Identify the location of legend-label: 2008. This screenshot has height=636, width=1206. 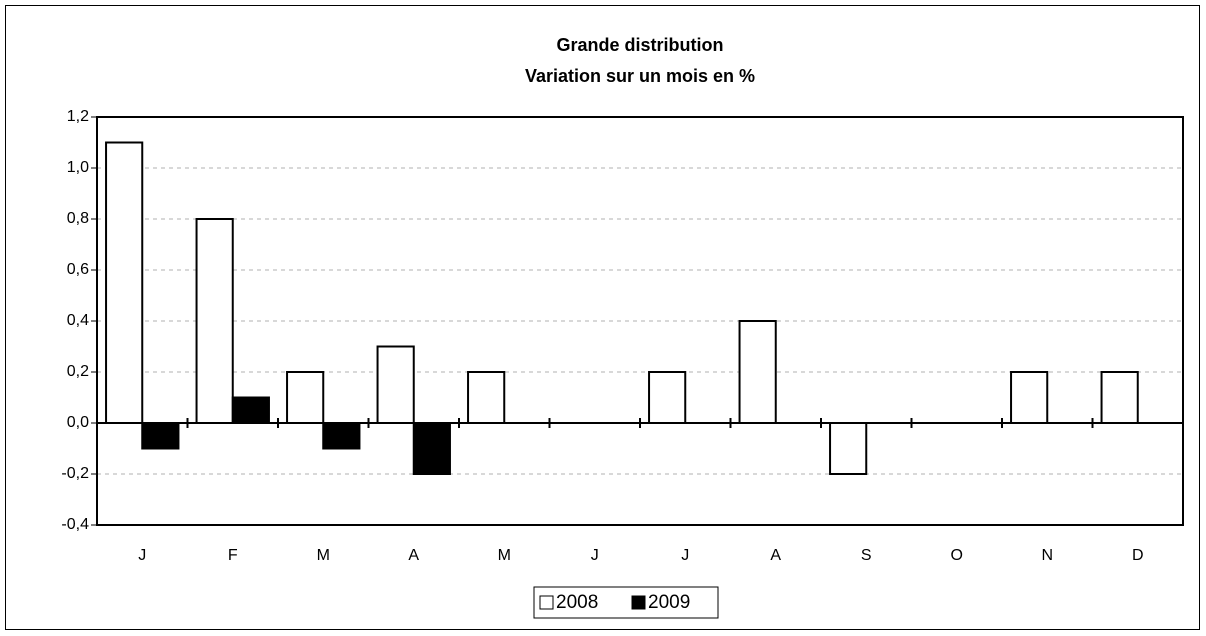
(577, 602).